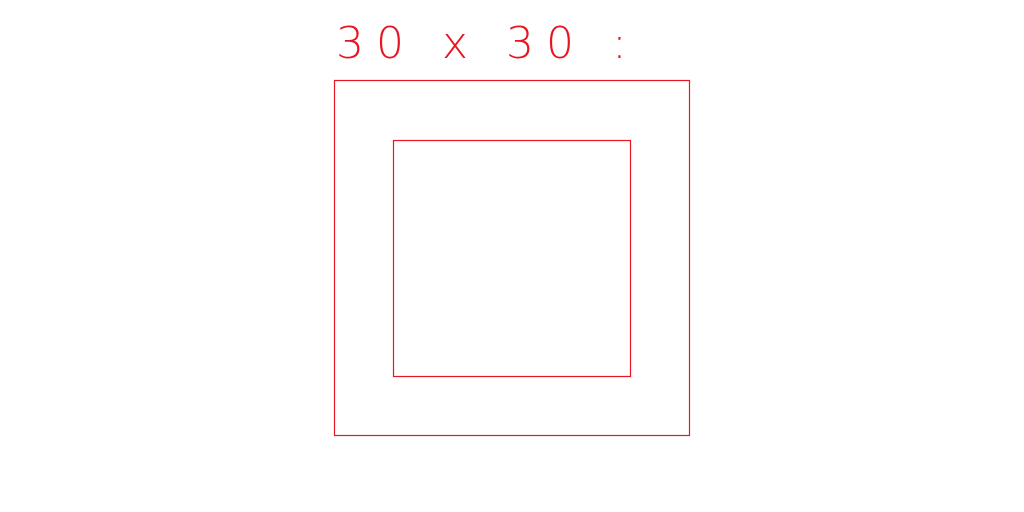  Describe the element at coordinates (487, 43) in the screenshot. I see `dimension-label: 30 x 30 :` at that location.